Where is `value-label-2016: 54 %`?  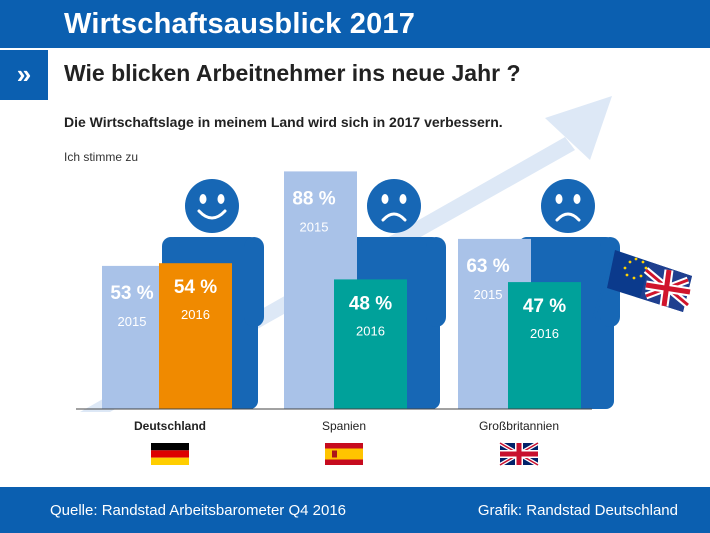 value-label-2016: 54 % is located at coordinates (195, 287).